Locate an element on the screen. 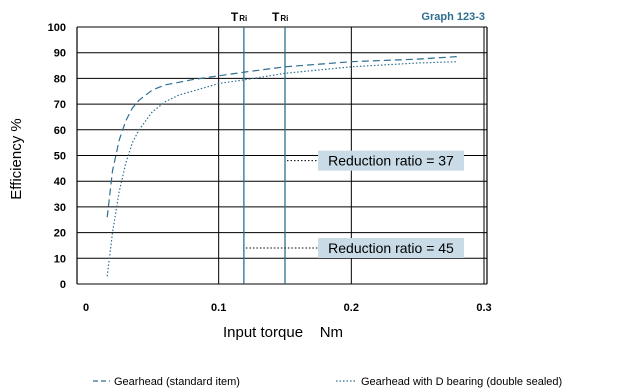  y-tick-label-70: 70 is located at coordinates (60, 105).